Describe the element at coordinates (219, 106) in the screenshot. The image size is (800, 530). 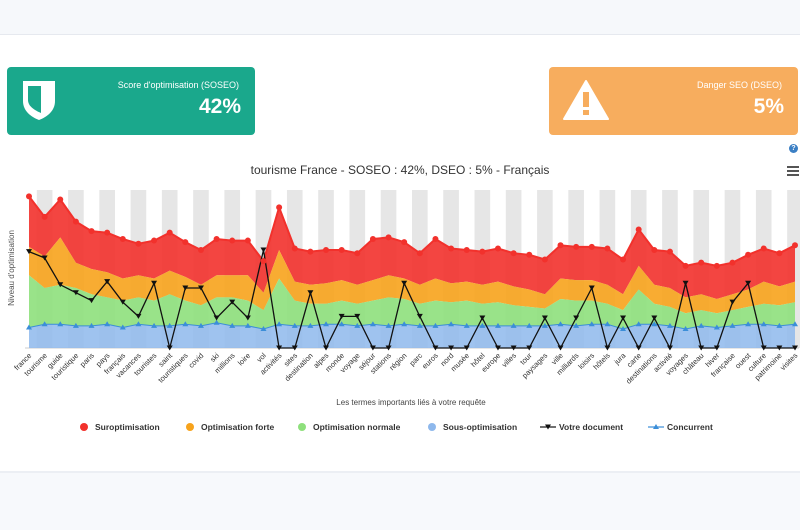
I see `soseo-value: 42%` at that location.